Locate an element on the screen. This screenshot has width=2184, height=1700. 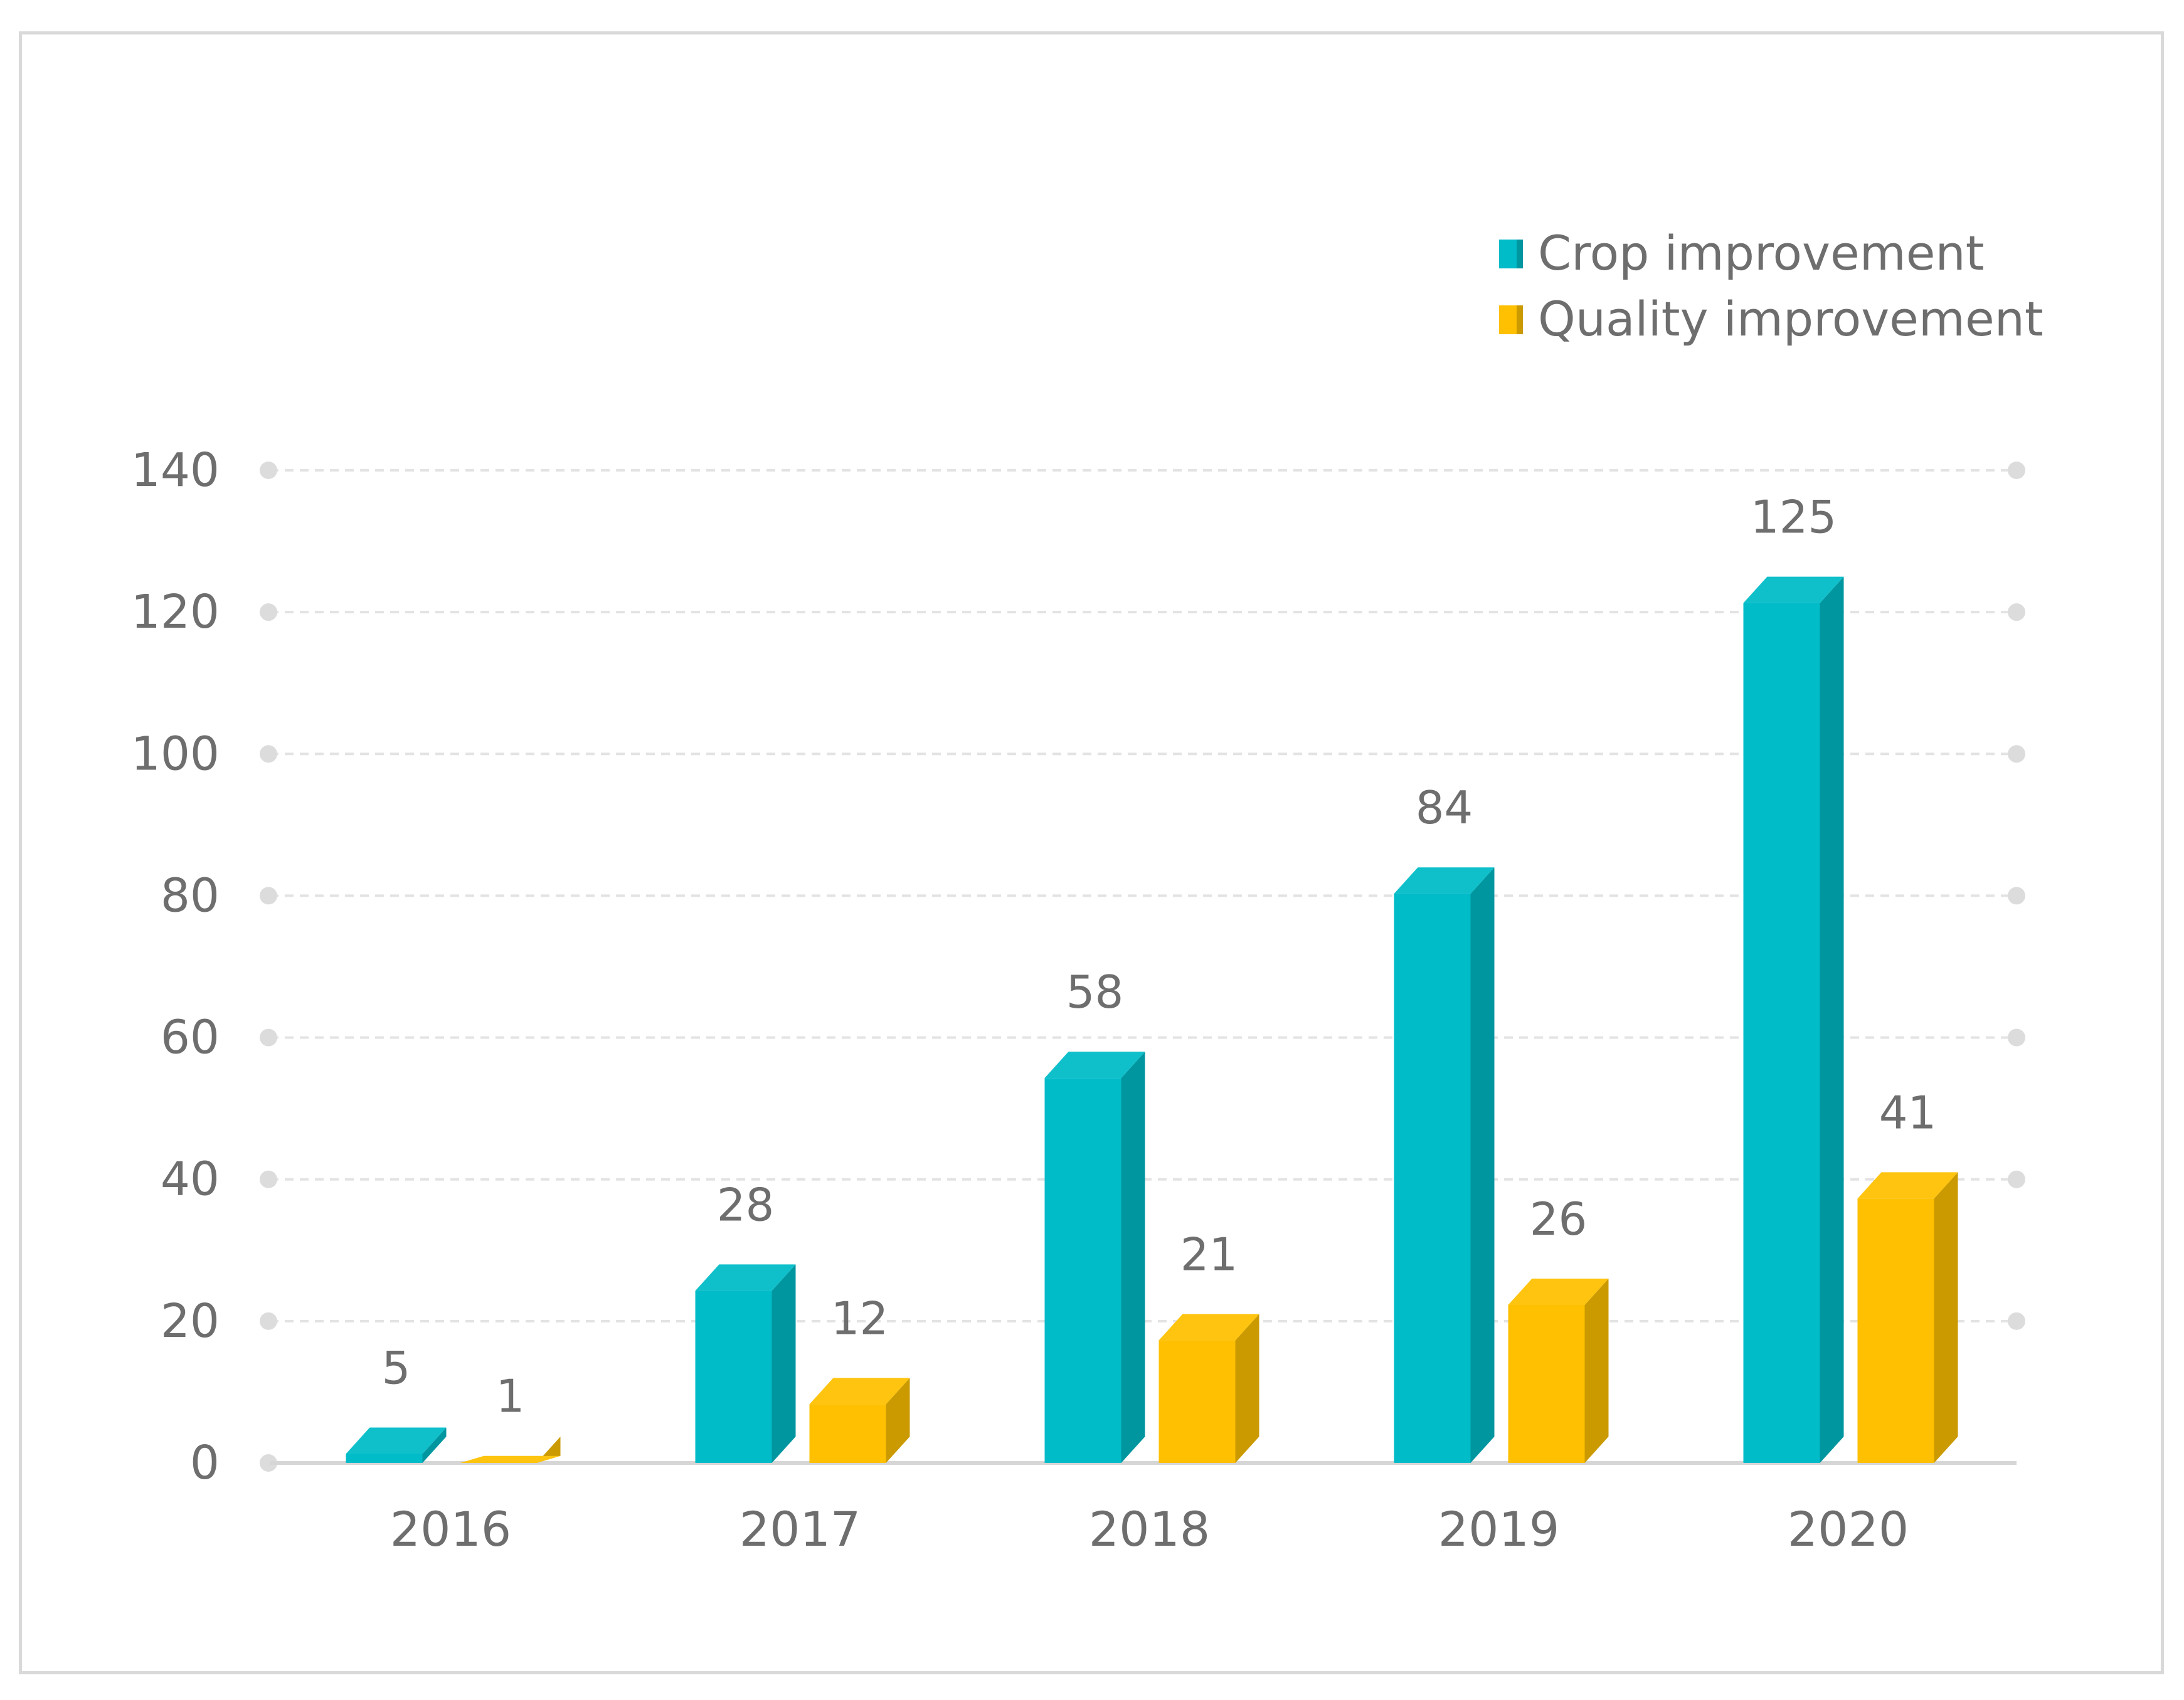
data-label: 41 is located at coordinates (1908, 1112).